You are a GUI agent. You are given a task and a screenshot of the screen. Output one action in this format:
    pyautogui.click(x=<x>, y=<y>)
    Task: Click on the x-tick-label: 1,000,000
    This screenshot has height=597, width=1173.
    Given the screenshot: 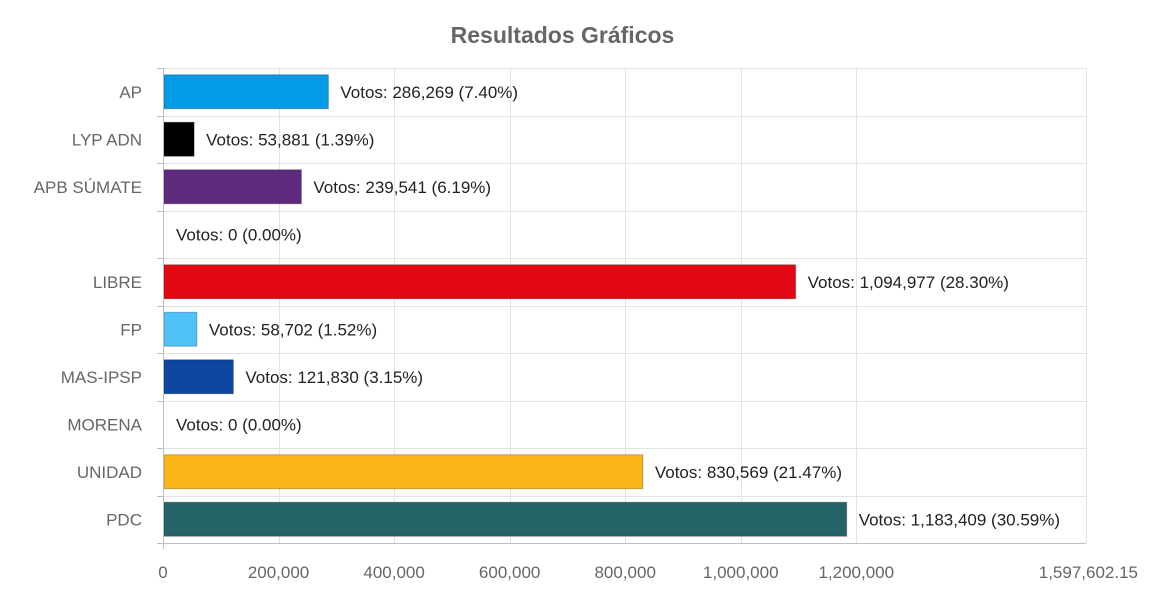 What is the action you would take?
    pyautogui.click(x=741, y=572)
    